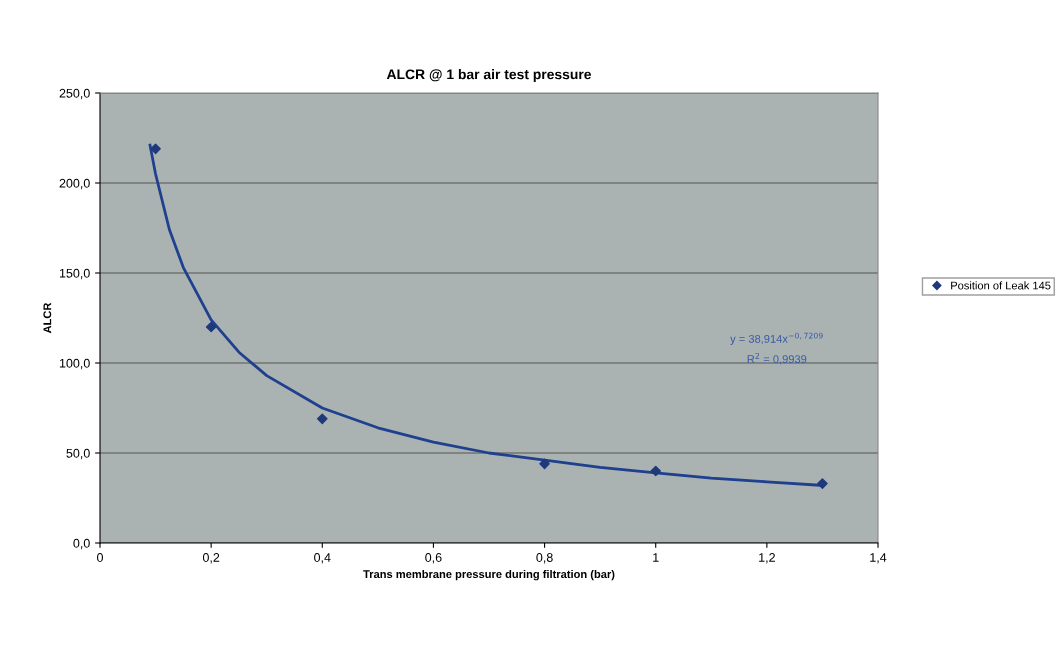 This screenshot has width=1063, height=658. I want to click on y-tick-label: 250,0, so click(74, 94).